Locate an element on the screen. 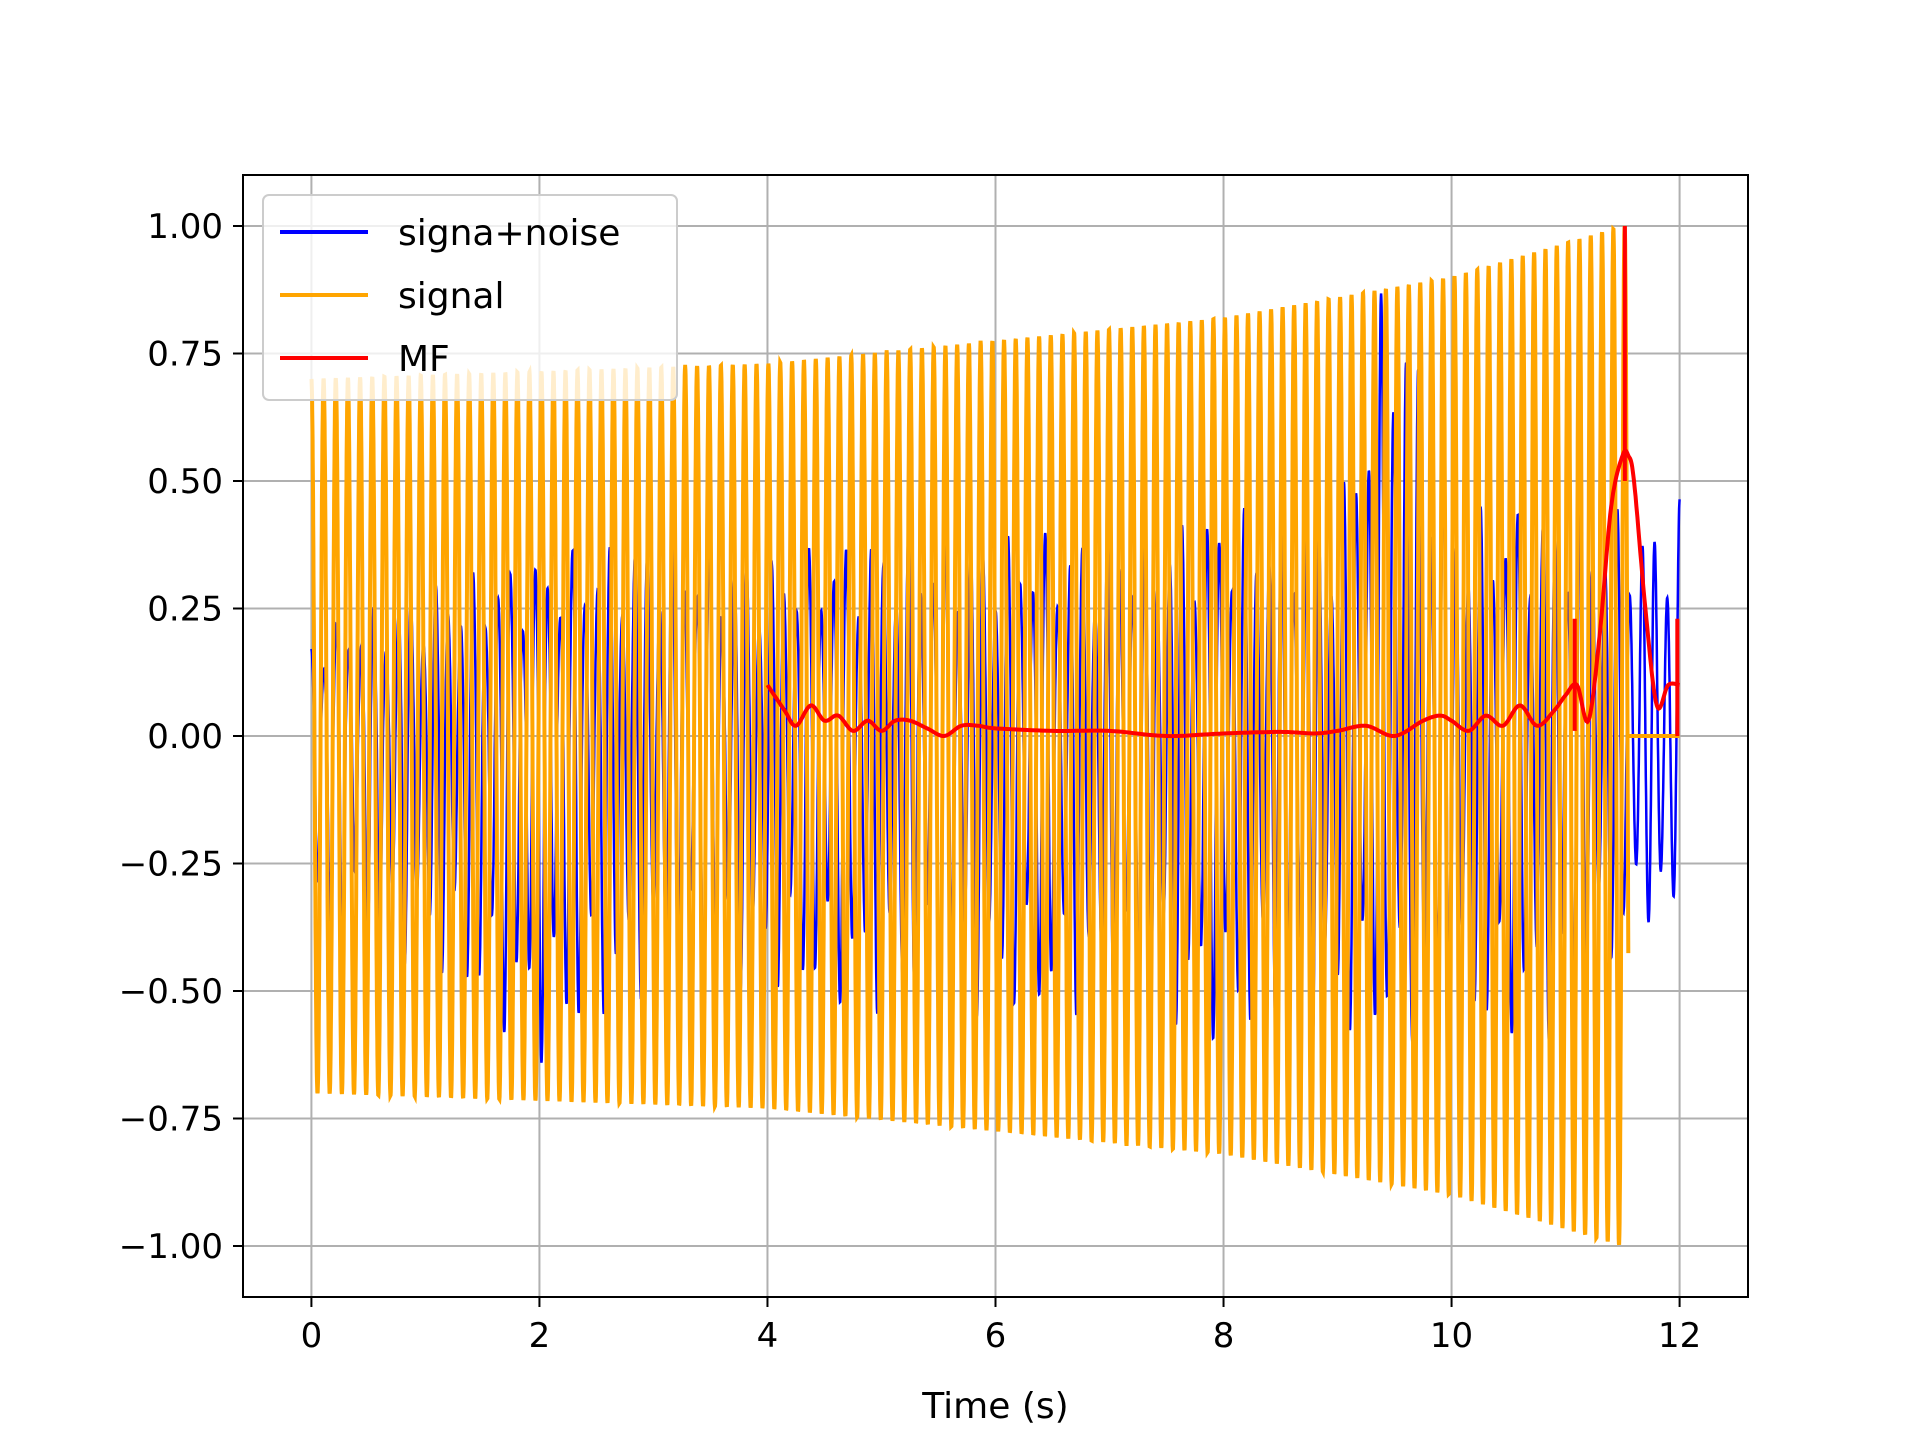 Image resolution: width=1920 pixels, height=1440 pixels. legend-label-0: signa+noise is located at coordinates (509, 233).